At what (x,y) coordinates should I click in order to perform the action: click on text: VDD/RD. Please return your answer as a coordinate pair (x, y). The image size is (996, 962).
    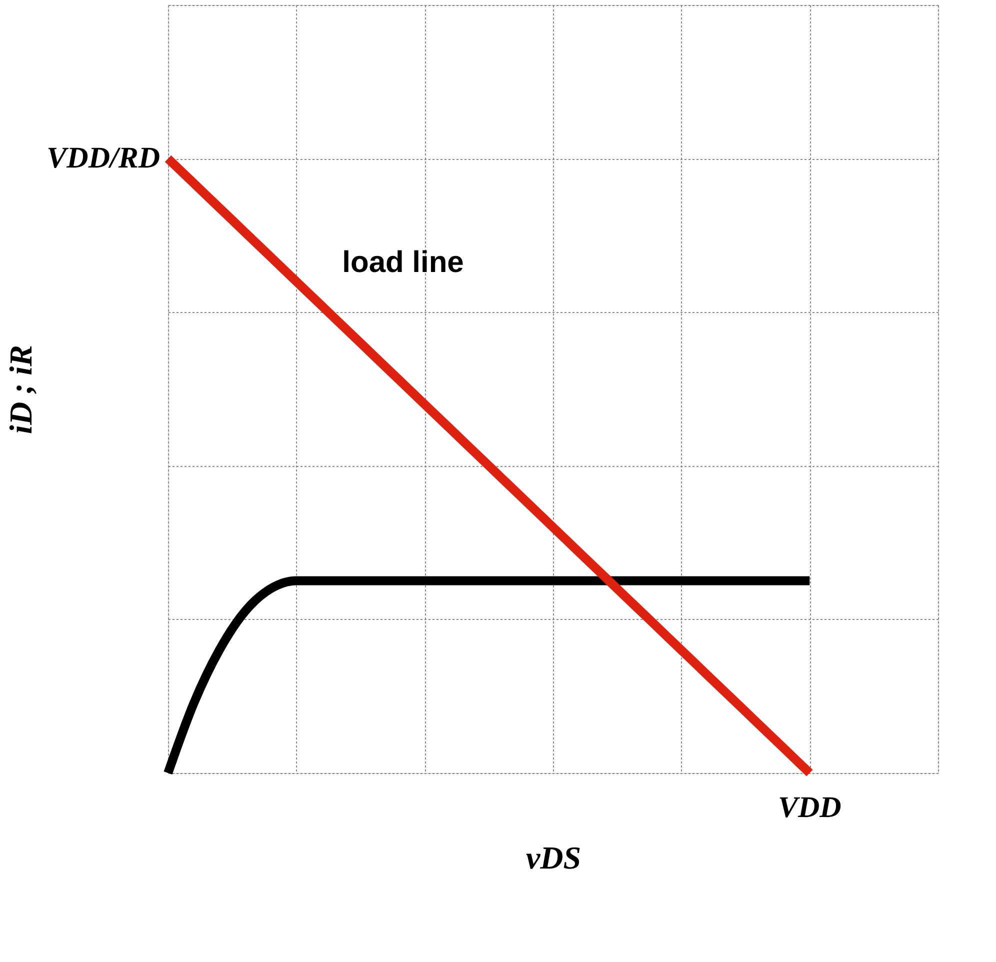
    Looking at the image, I should click on (103, 158).